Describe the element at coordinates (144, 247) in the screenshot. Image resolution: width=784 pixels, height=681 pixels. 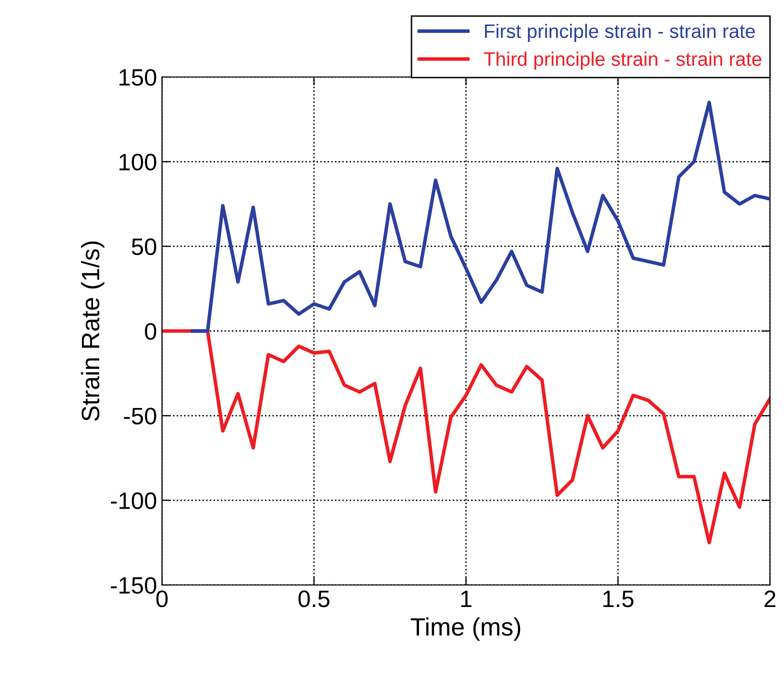
I see `y-tick-label: 50` at that location.